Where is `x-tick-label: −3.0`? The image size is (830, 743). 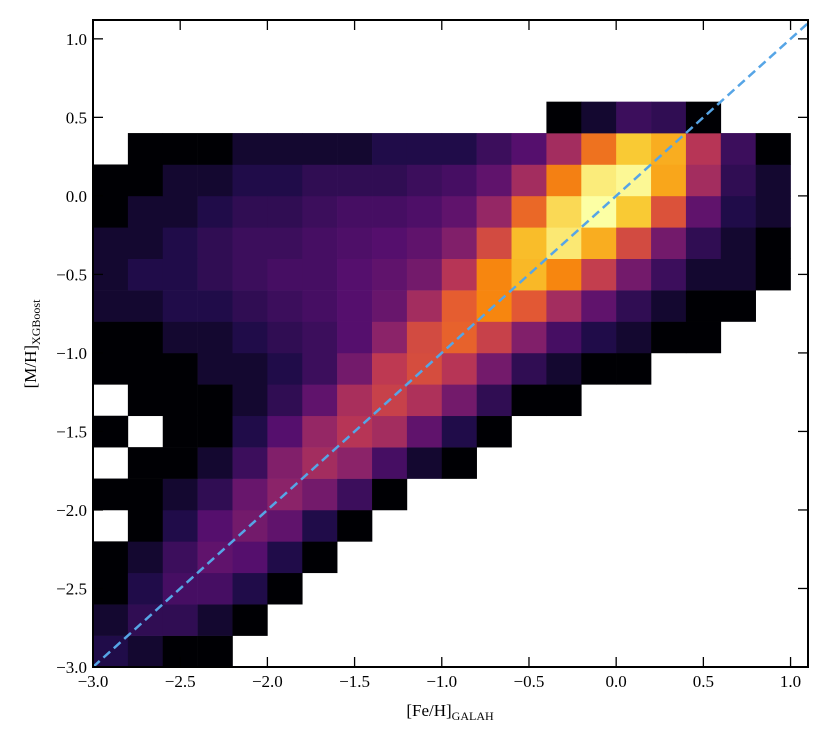 x-tick-label: −3.0 is located at coordinates (93, 681).